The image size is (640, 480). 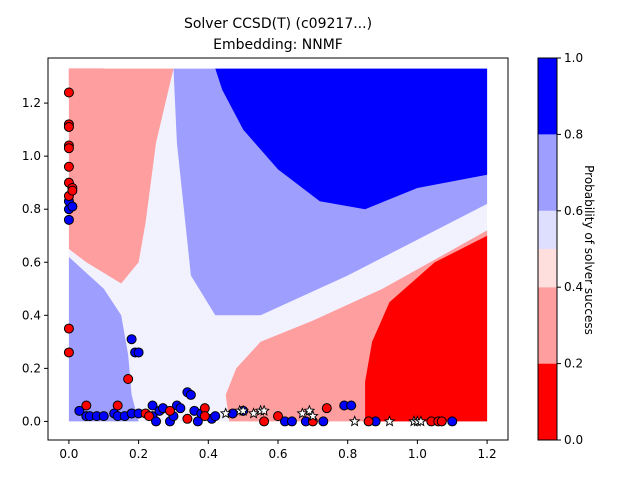 I want to click on y-tick-label: 0.4, so click(x=31, y=315).